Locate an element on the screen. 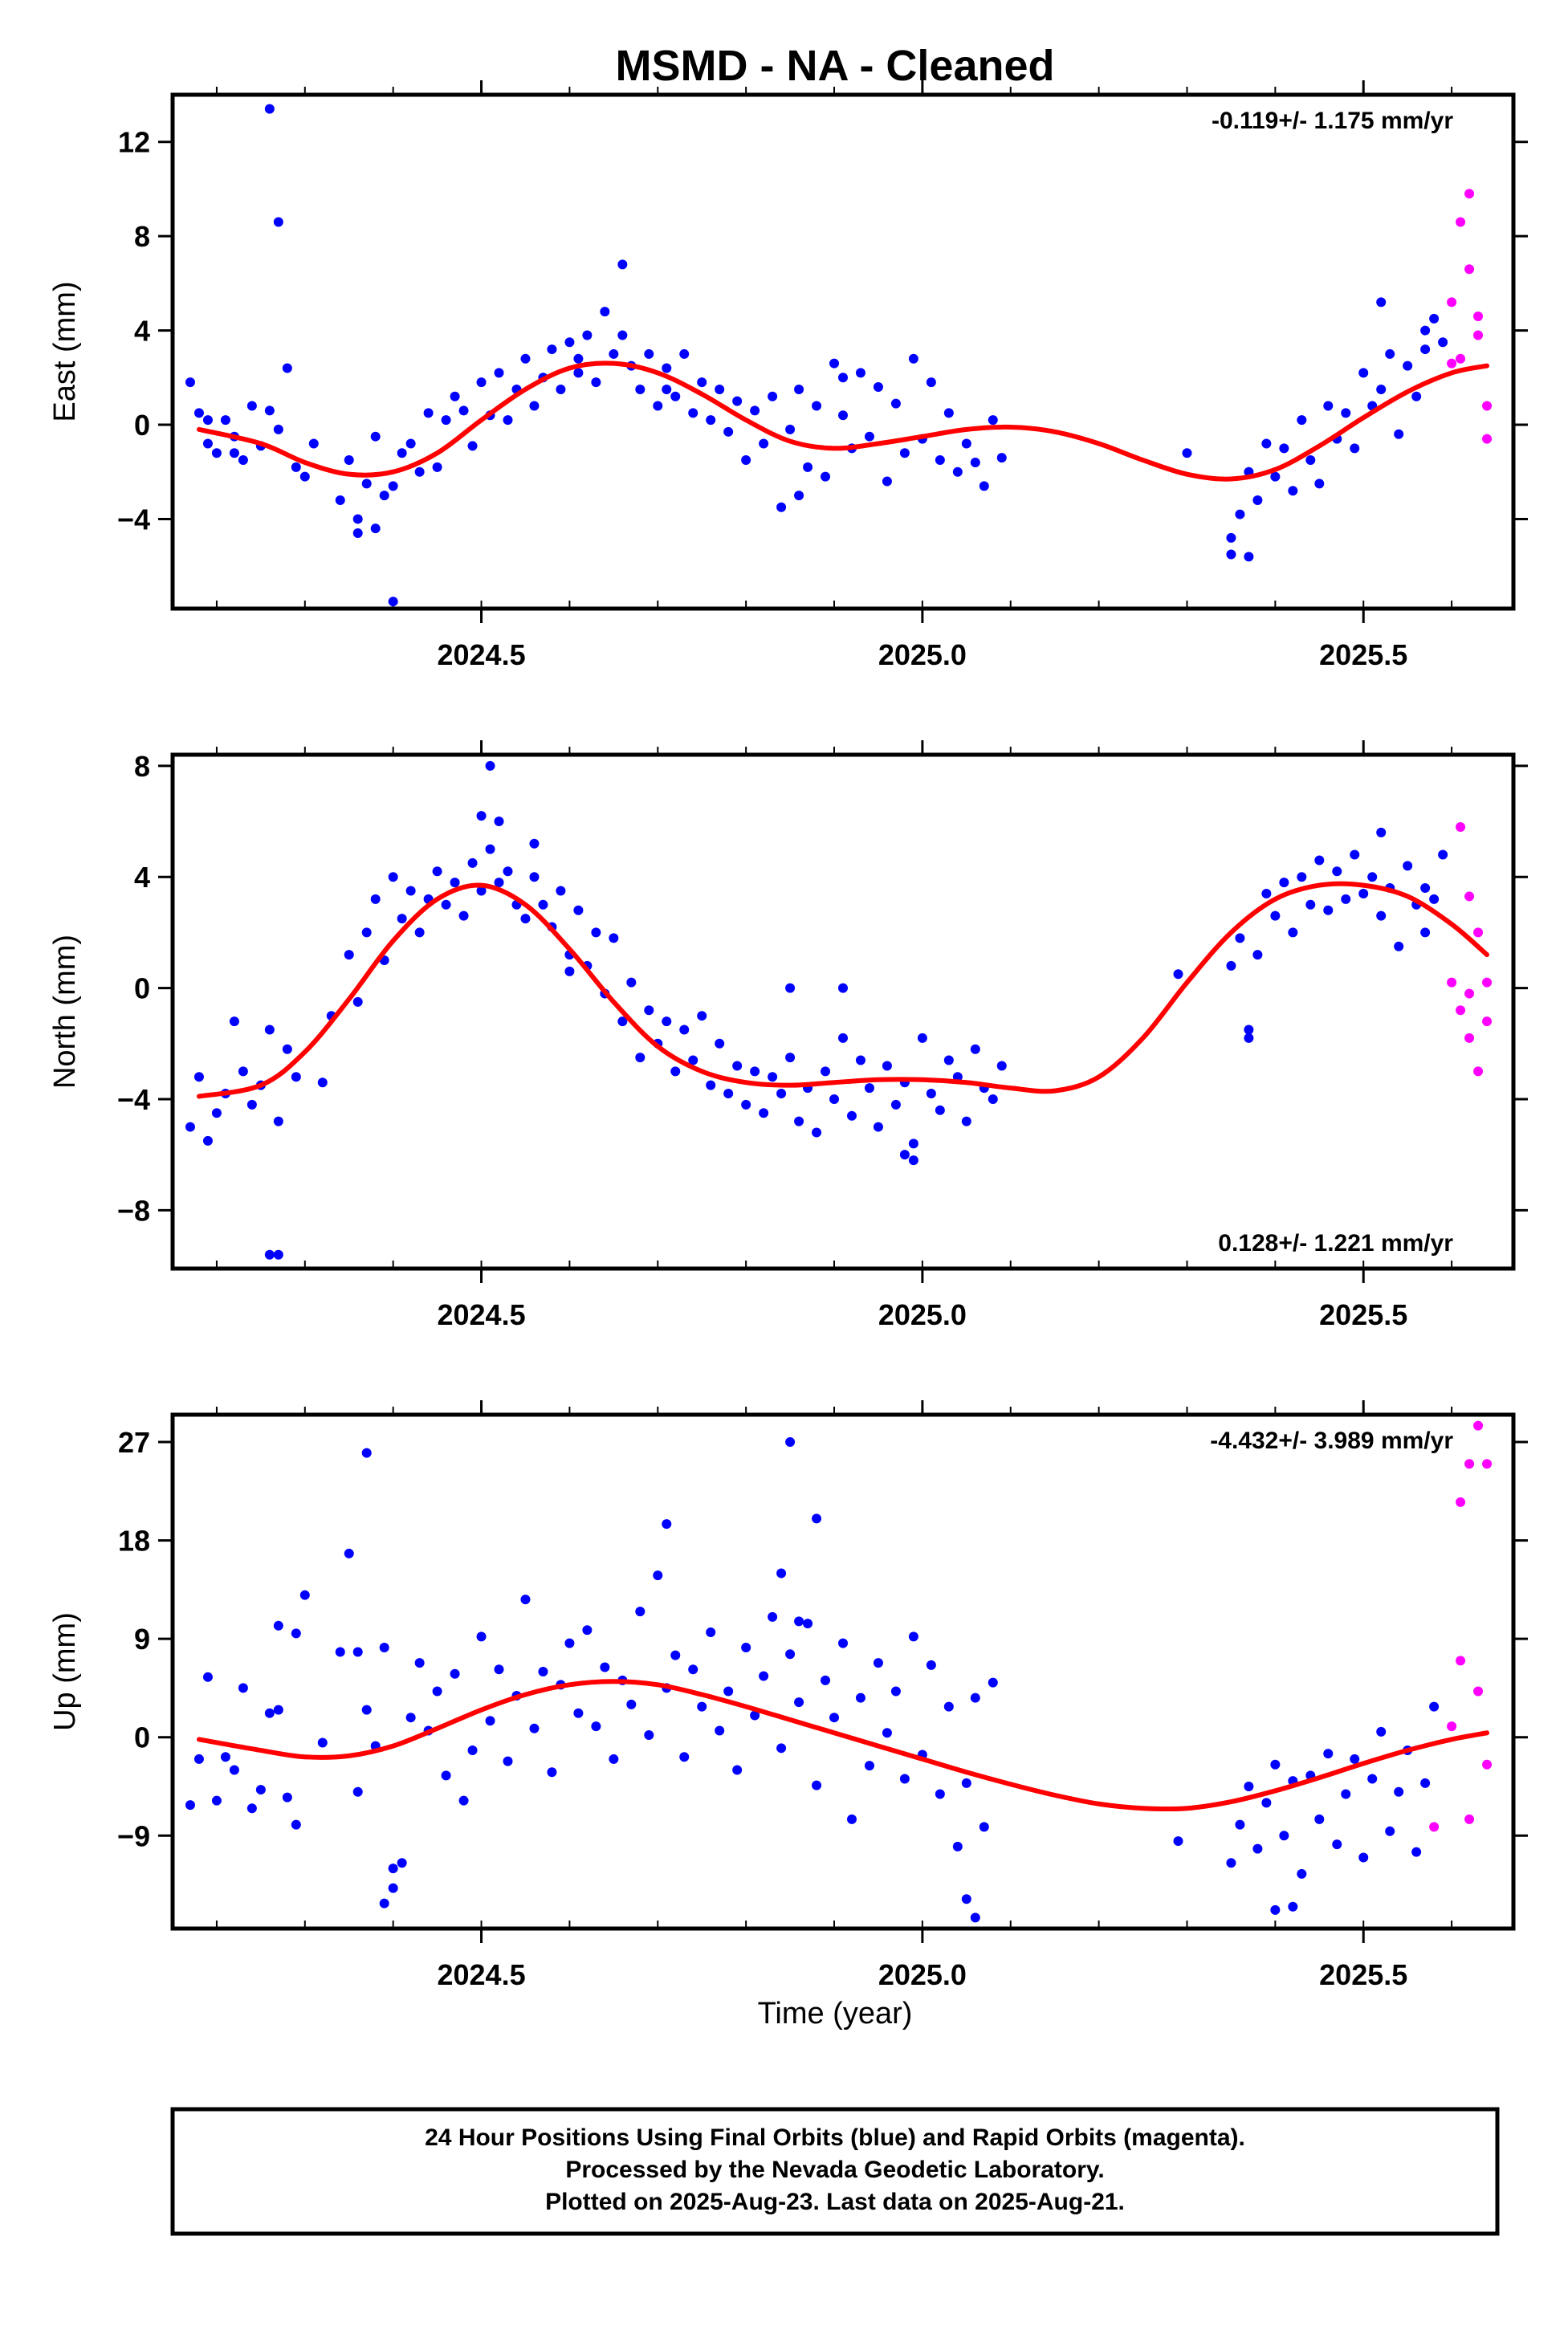  north-rate-label: 0.128+/- 1.221 mm/yr is located at coordinates (1335, 1243).